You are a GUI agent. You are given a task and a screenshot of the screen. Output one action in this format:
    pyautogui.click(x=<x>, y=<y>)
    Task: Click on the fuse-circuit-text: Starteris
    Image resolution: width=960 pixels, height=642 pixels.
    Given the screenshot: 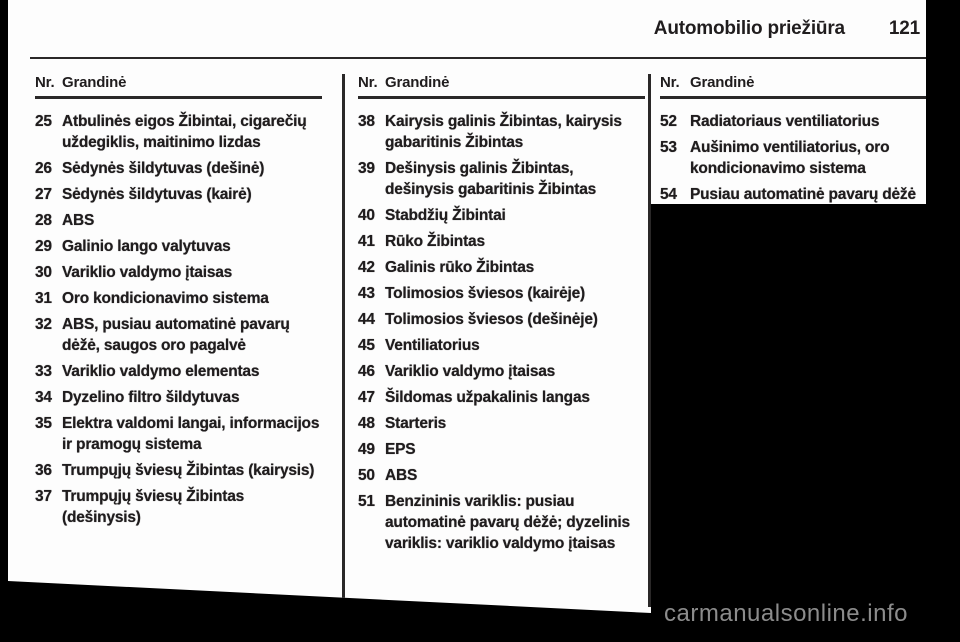 What is the action you would take?
    pyautogui.click(x=416, y=423)
    